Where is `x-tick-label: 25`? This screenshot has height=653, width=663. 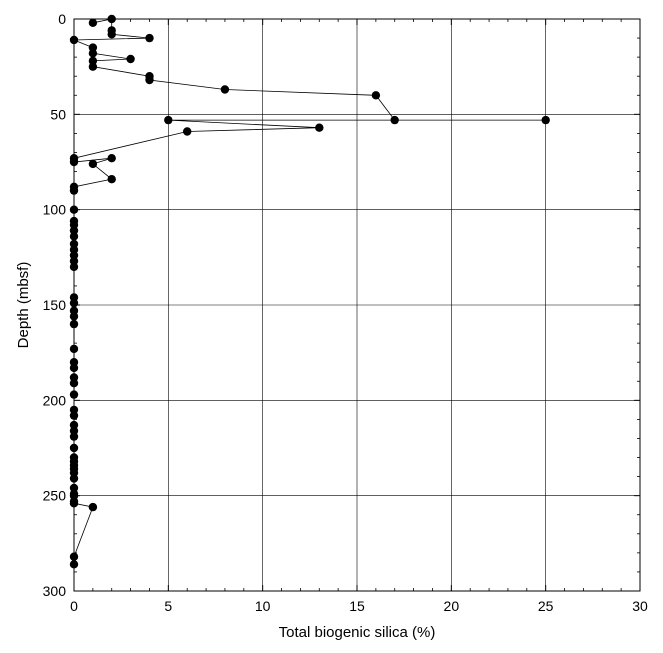 x-tick-label: 25 is located at coordinates (546, 606).